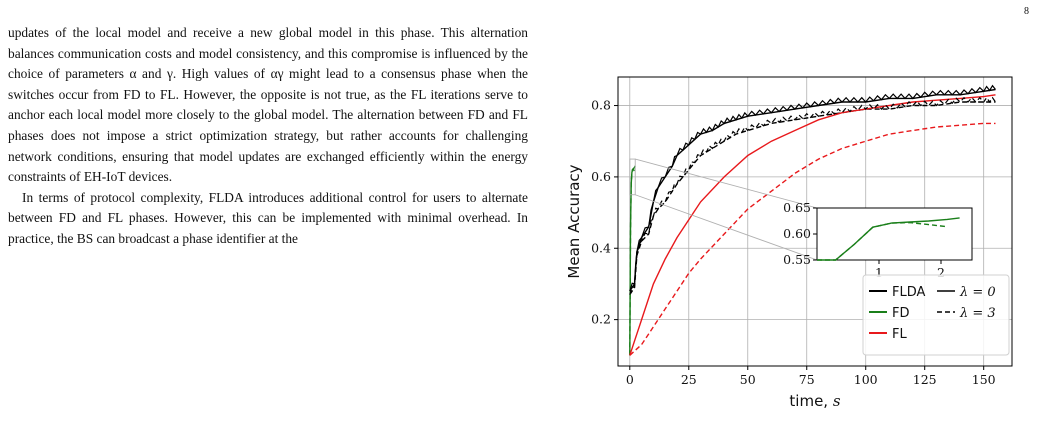 This screenshot has height=437, width=1041. I want to click on legend-label-fl: FL, so click(899, 334).